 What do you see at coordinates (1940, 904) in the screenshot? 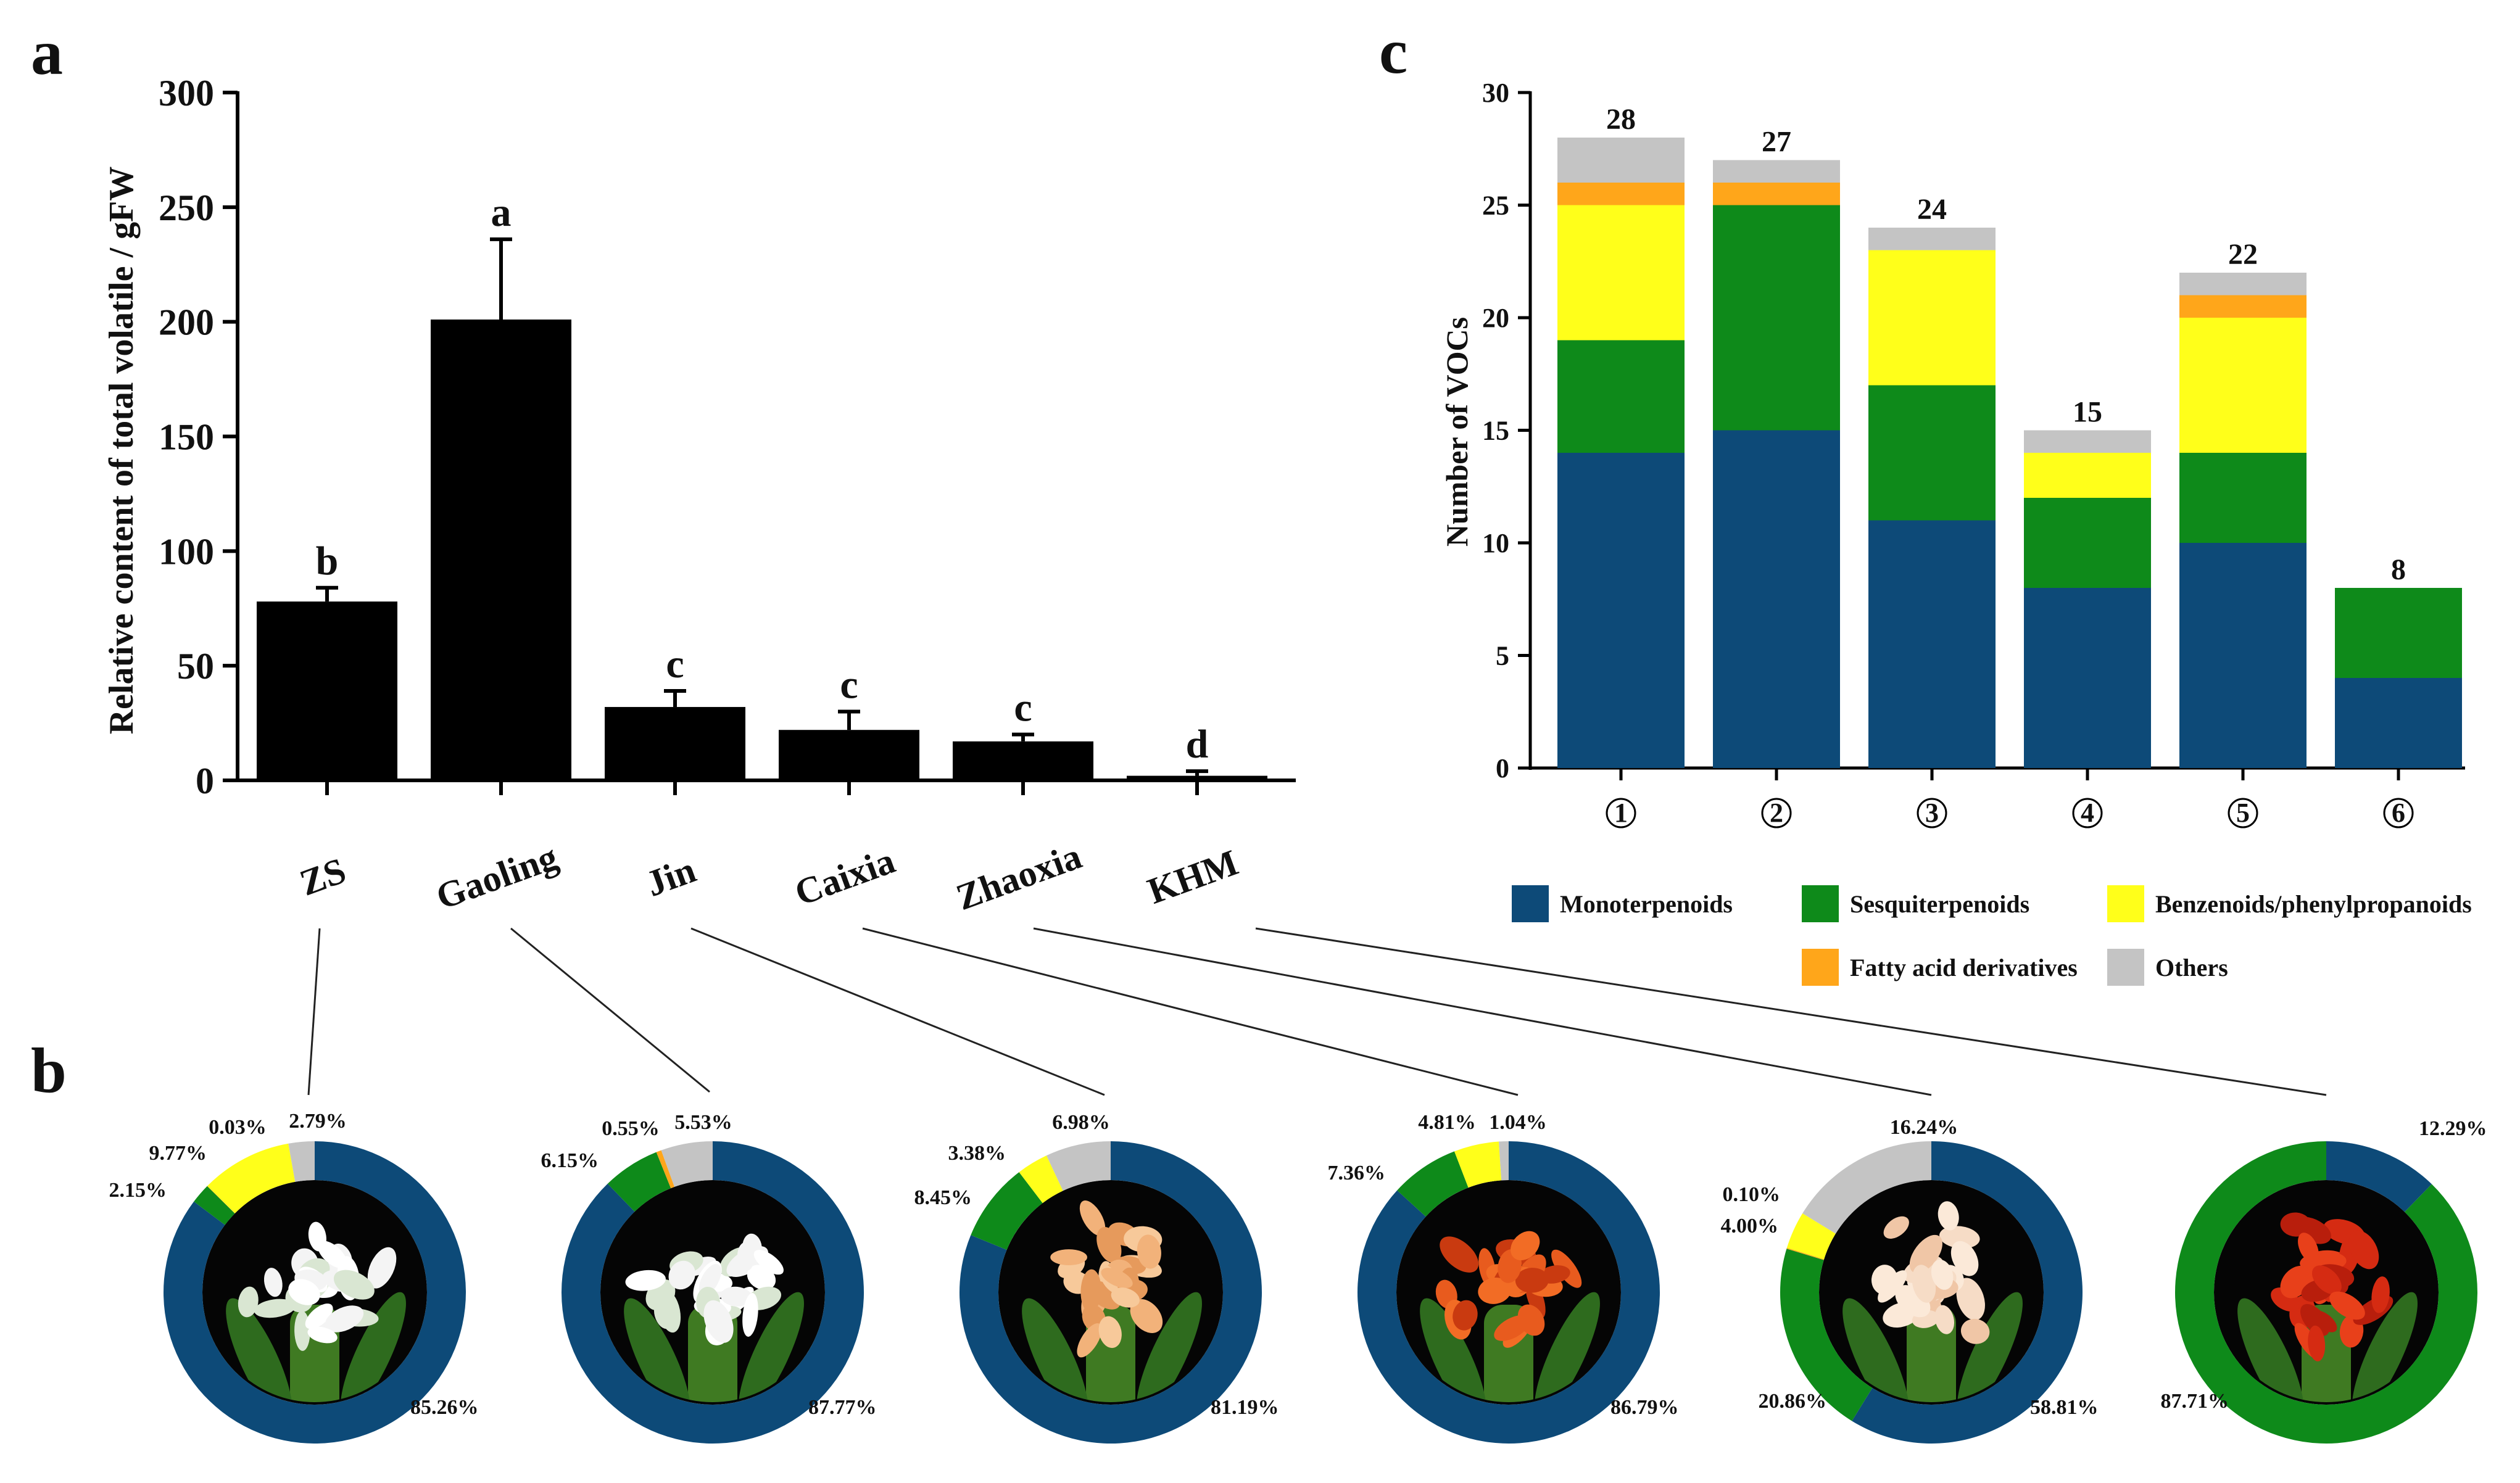
I see `chart-c-legend-label: Sesquiterpenoids` at bounding box center [1940, 904].